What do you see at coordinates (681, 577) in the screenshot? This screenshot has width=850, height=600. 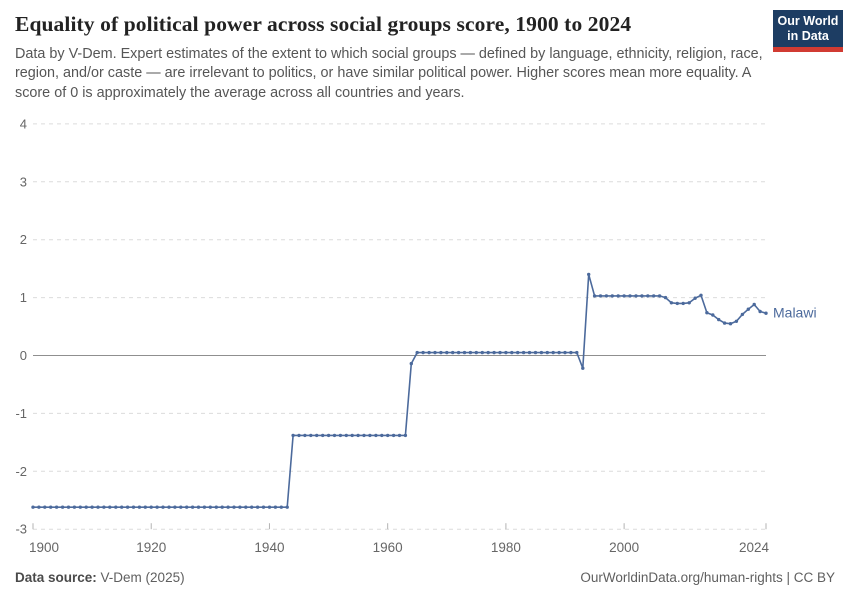 I see `owid-link: OurWorldinData.org/human-rights` at bounding box center [681, 577].